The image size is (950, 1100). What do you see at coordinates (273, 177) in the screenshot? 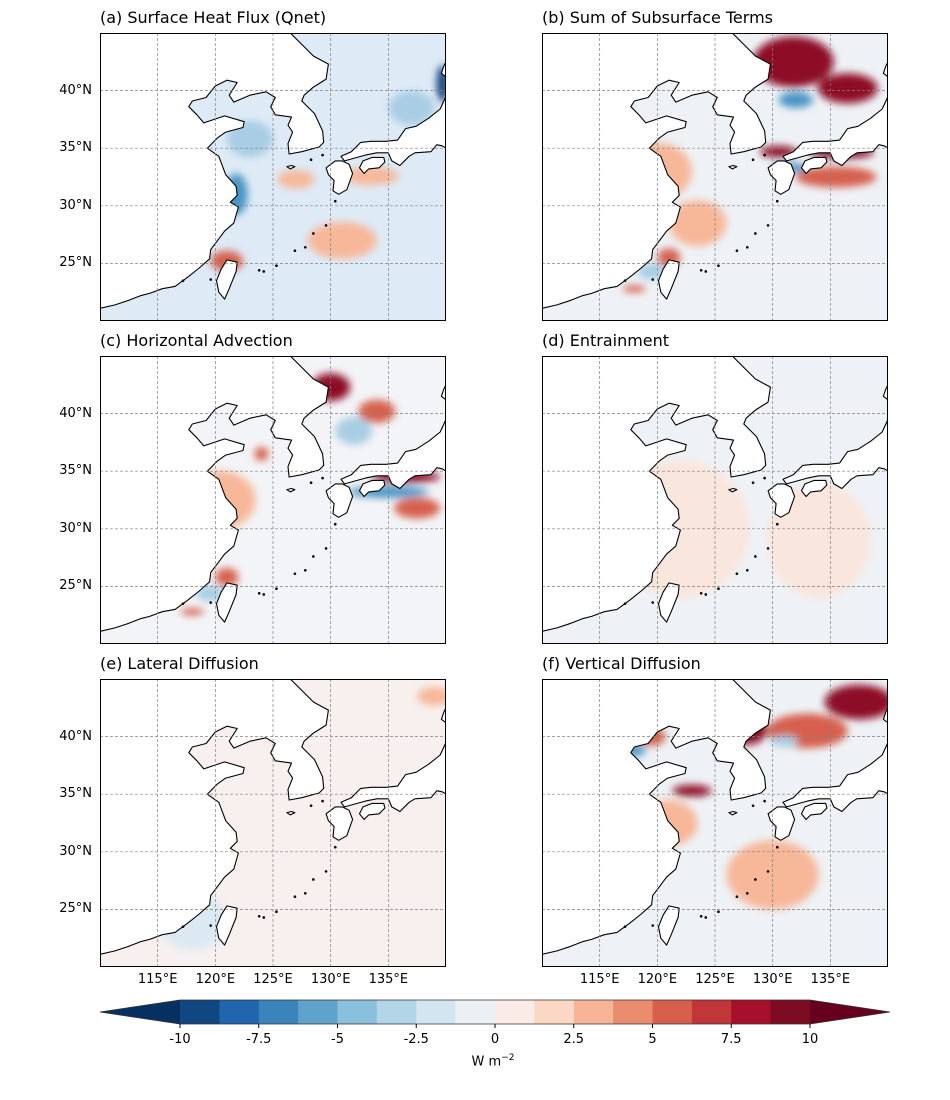
I see `map-panel-a` at bounding box center [273, 177].